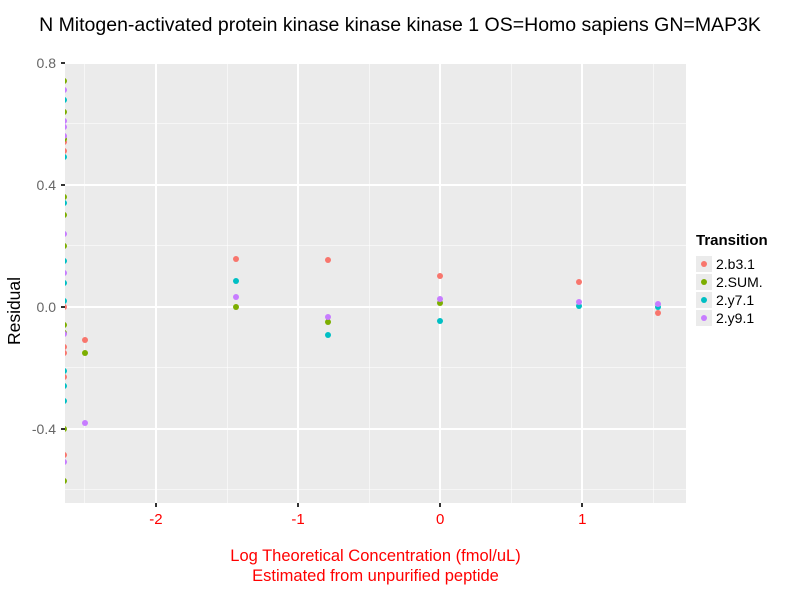 The width and height of the screenshot is (800, 600). What do you see at coordinates (735, 318) in the screenshot?
I see `legend-entry-label: 2.y9.1` at bounding box center [735, 318].